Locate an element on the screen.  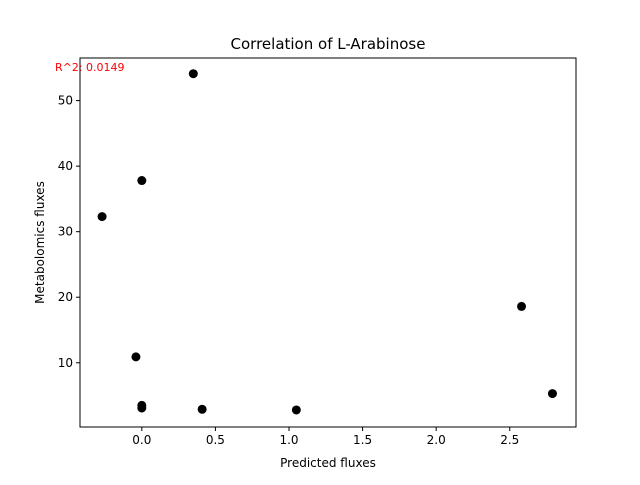
x-axis-ticks: 0.0 0.5 1.0 1.5 2.0 2.5 is located at coordinates (325, 437).